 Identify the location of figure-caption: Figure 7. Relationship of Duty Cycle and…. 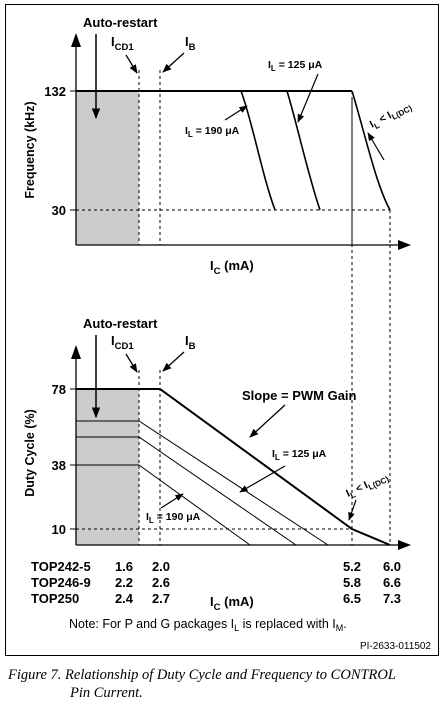
(224, 684).